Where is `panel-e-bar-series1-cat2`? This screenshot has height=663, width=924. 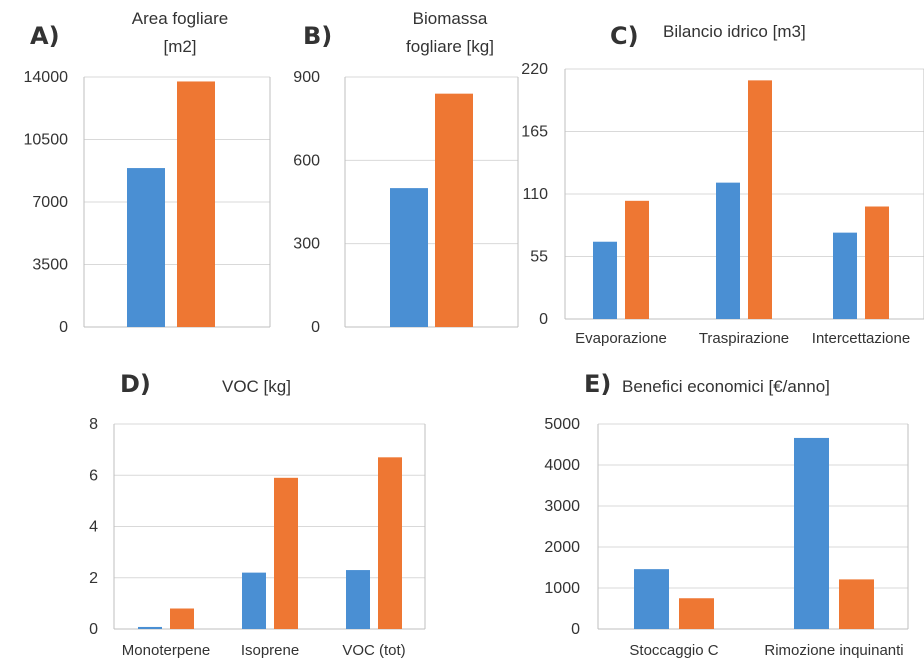
panel-e-bar-series1-cat2 is located at coordinates (811, 533).